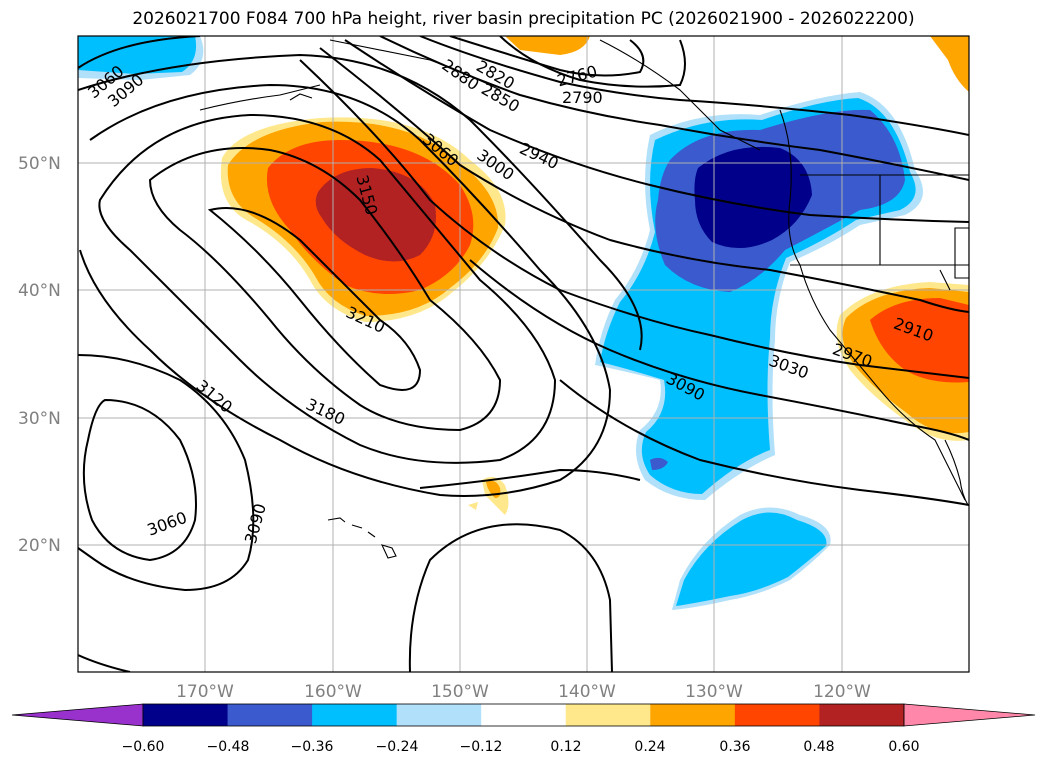 This screenshot has height=765, width=1047. I want to click on lat-tick-label: 50°N, so click(39, 164).